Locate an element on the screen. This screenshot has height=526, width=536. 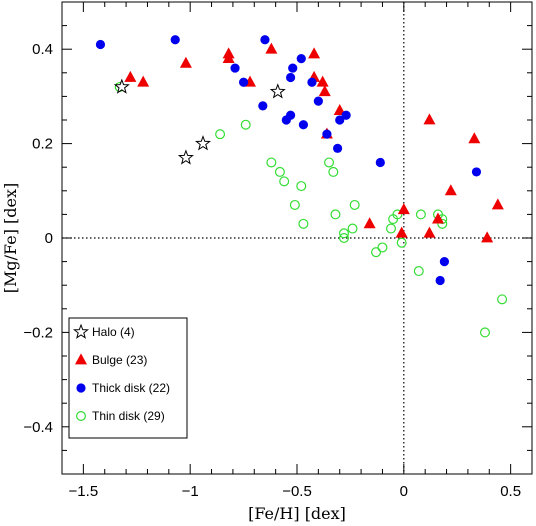
legend-label: Halo (4) is located at coordinates (113, 332).